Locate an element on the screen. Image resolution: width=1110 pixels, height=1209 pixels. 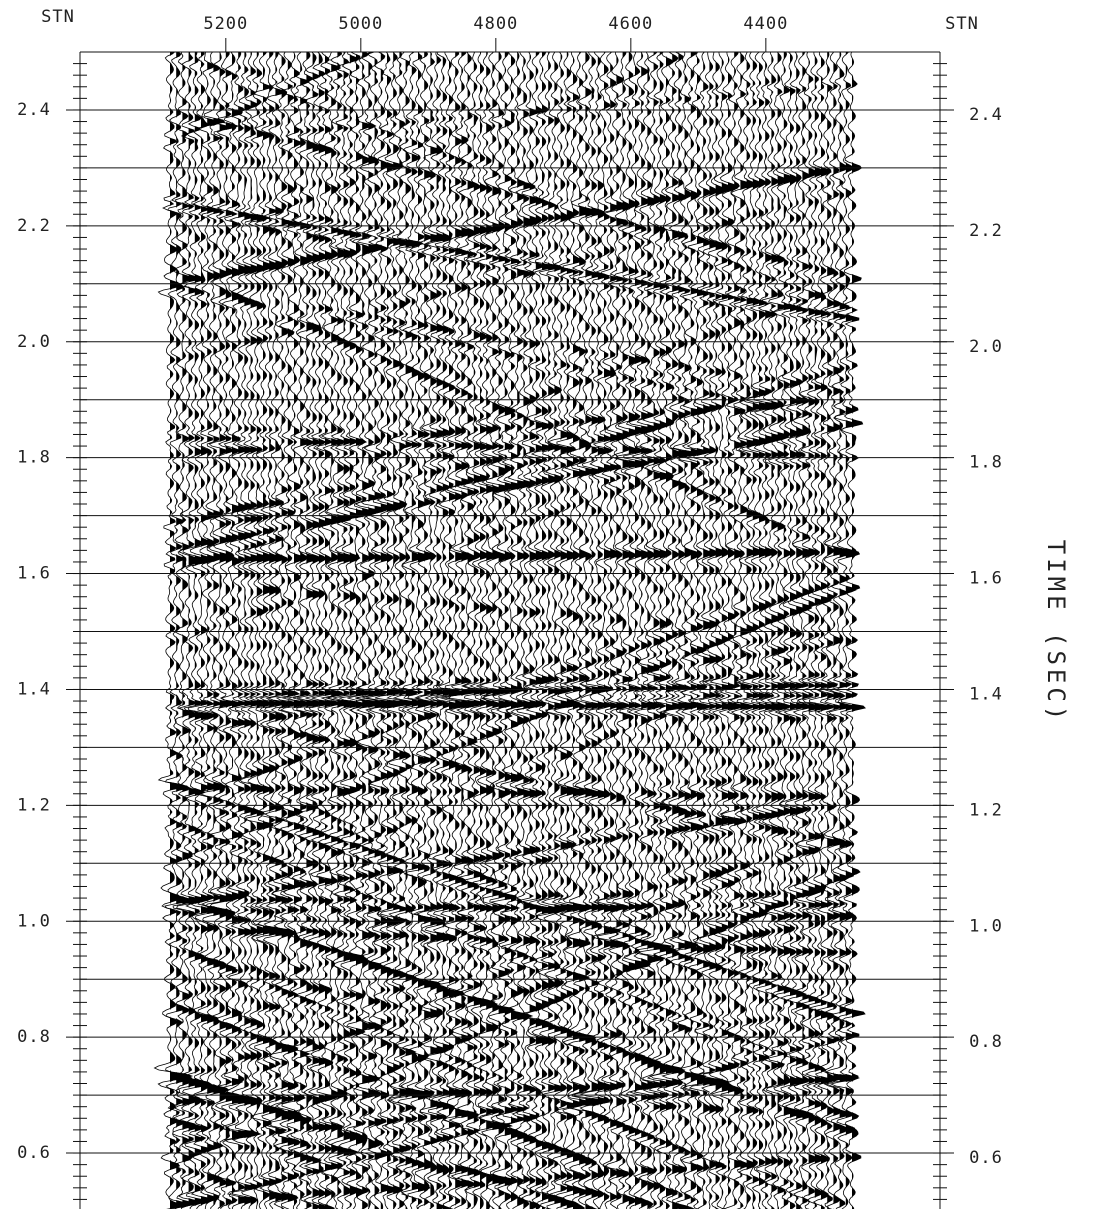
y-tick-label-right: 0.6 is located at coordinates (986, 1158).